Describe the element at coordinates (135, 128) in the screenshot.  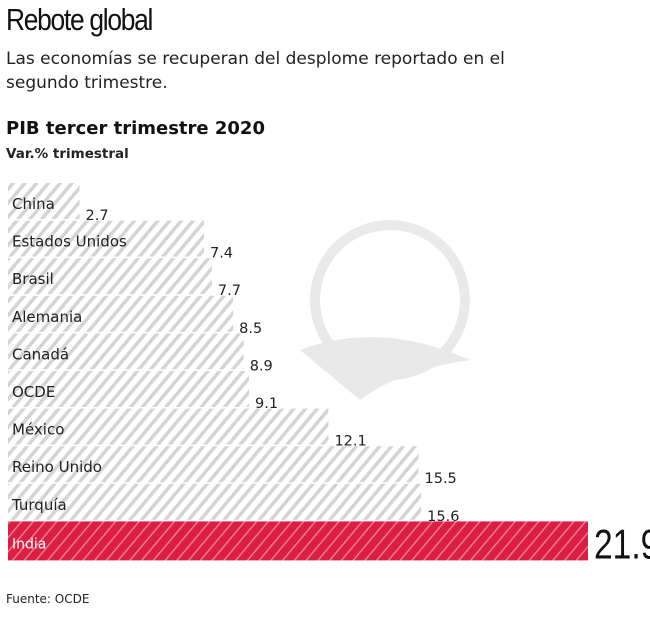
I see `chart-title: PIB tercer trimestre 2020` at that location.